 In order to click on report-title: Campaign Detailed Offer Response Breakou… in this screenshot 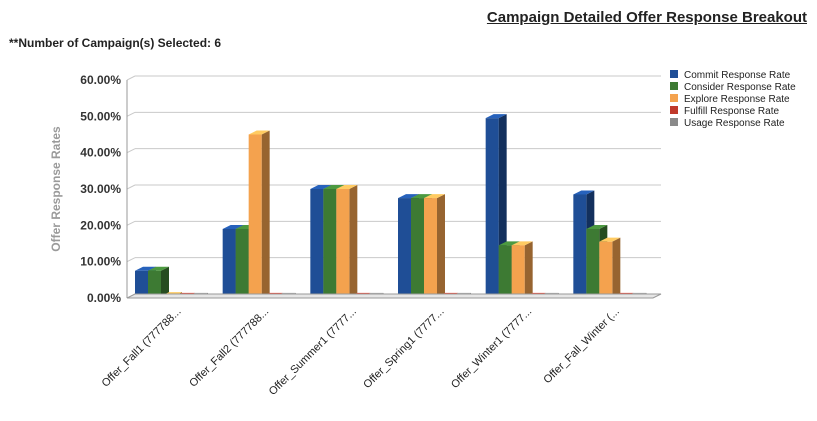, I will do `click(646, 17)`.